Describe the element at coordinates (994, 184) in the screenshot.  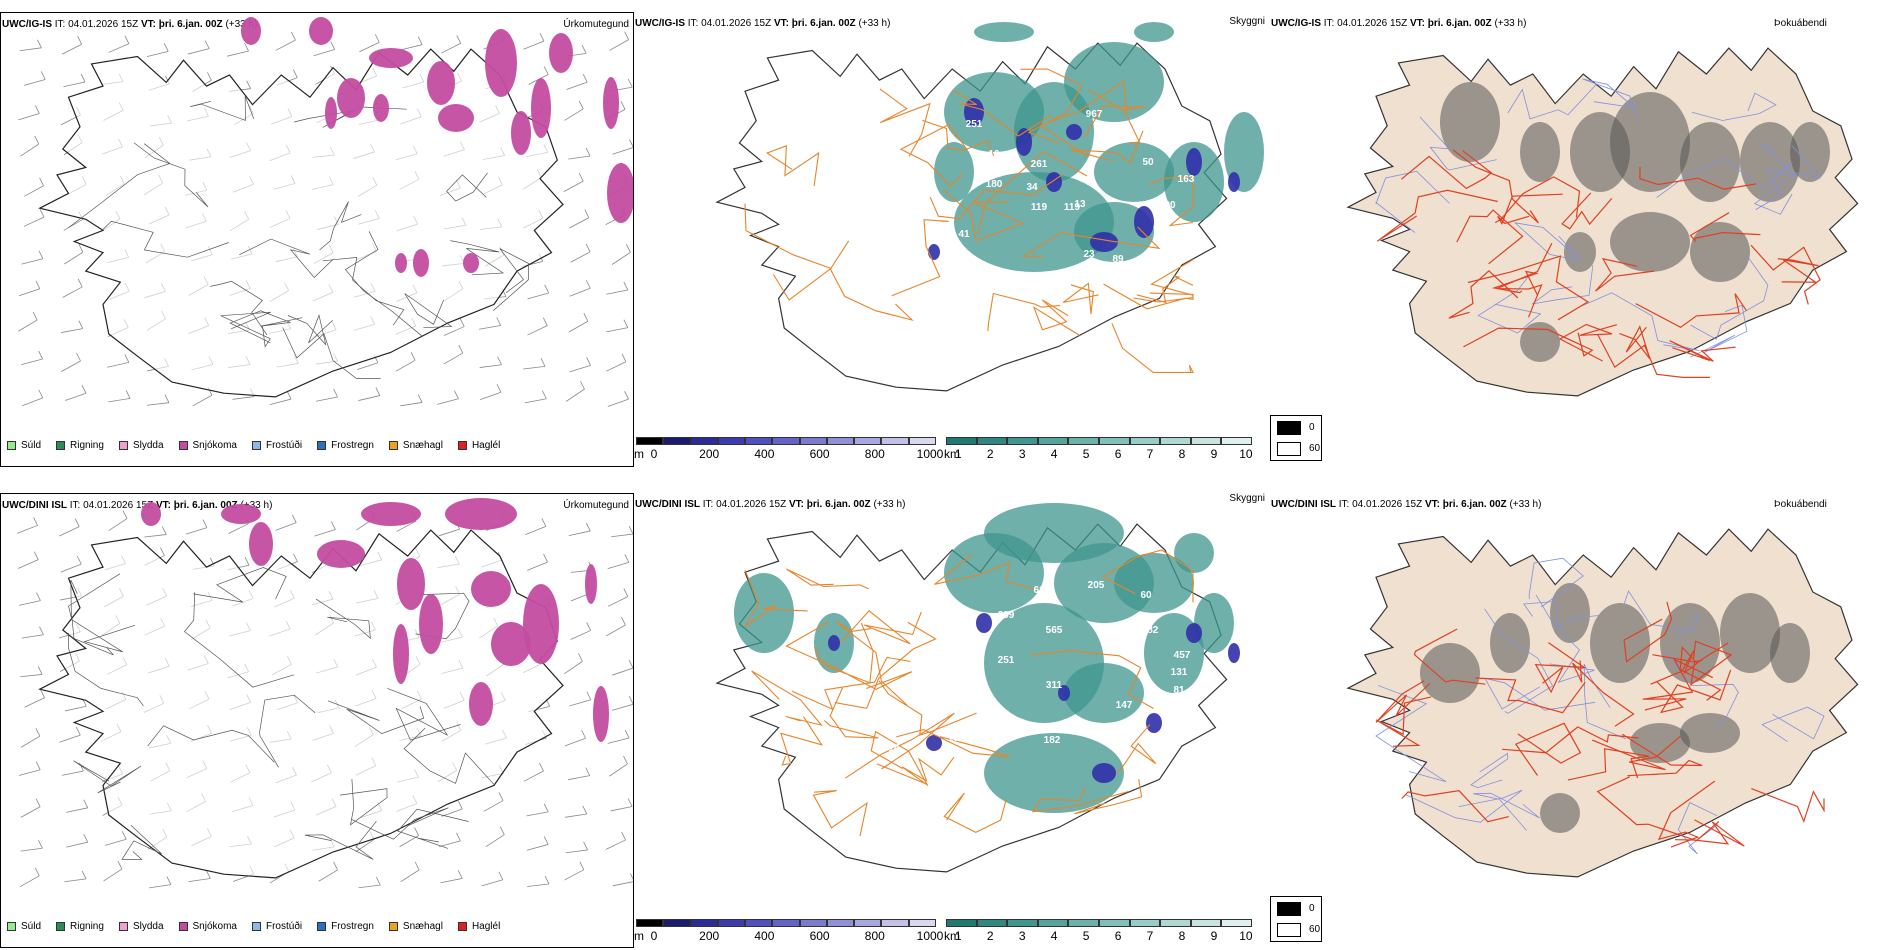
I see `ceiling-value-label: 180` at that location.